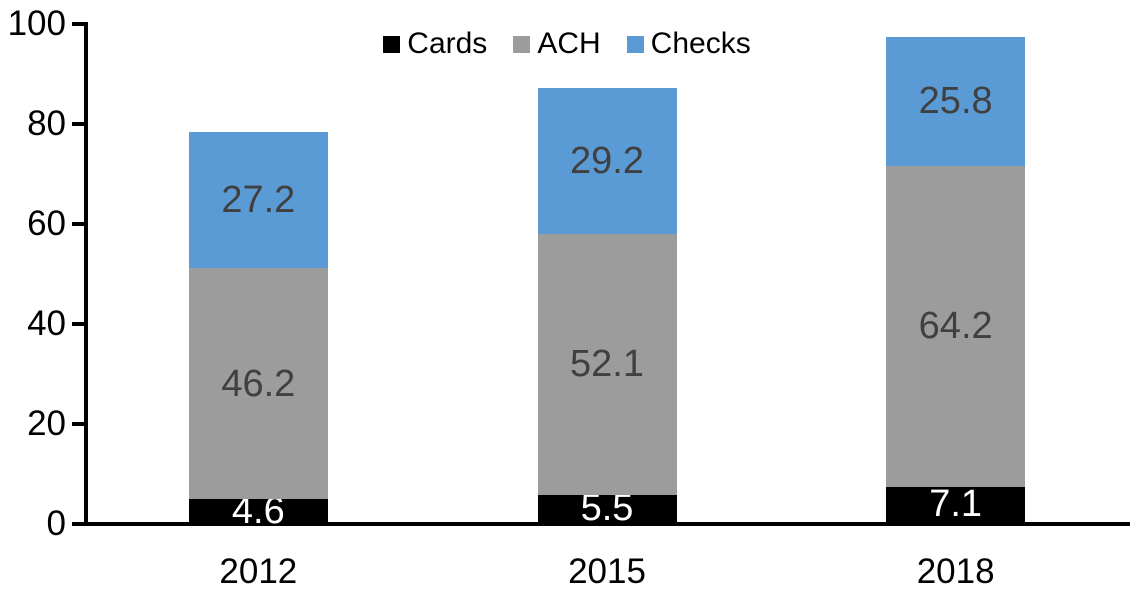  Describe the element at coordinates (955, 571) in the screenshot. I see `x-axis-label-2018: 2018` at that location.